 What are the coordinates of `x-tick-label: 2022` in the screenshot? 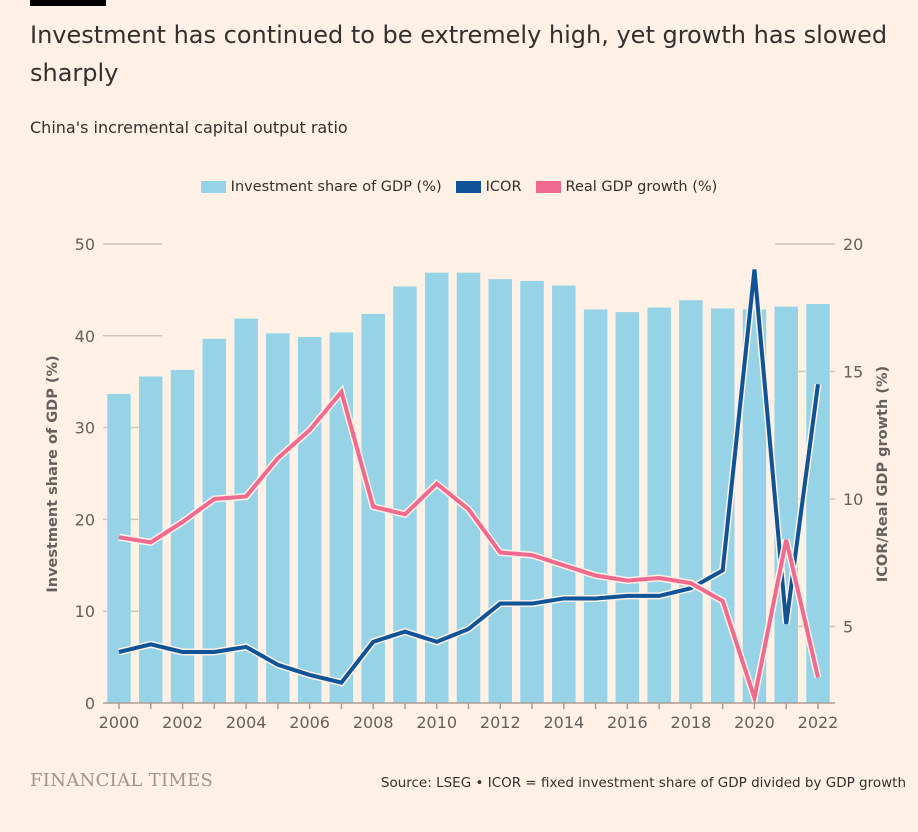 It's located at (818, 722).